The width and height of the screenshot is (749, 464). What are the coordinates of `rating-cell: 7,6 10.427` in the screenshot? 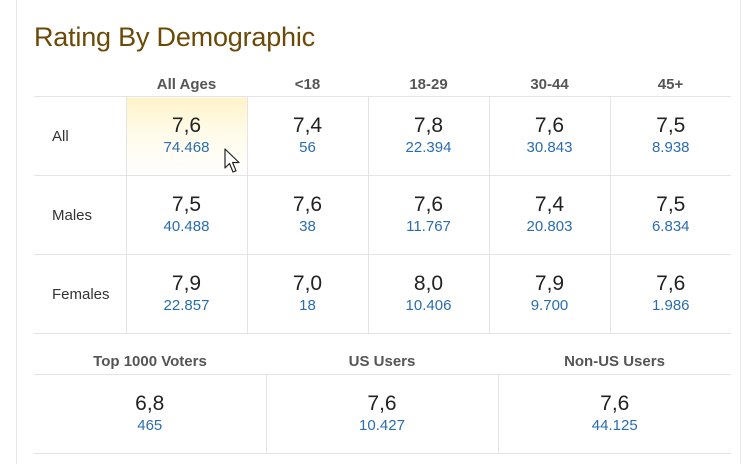 It's located at (381, 414).